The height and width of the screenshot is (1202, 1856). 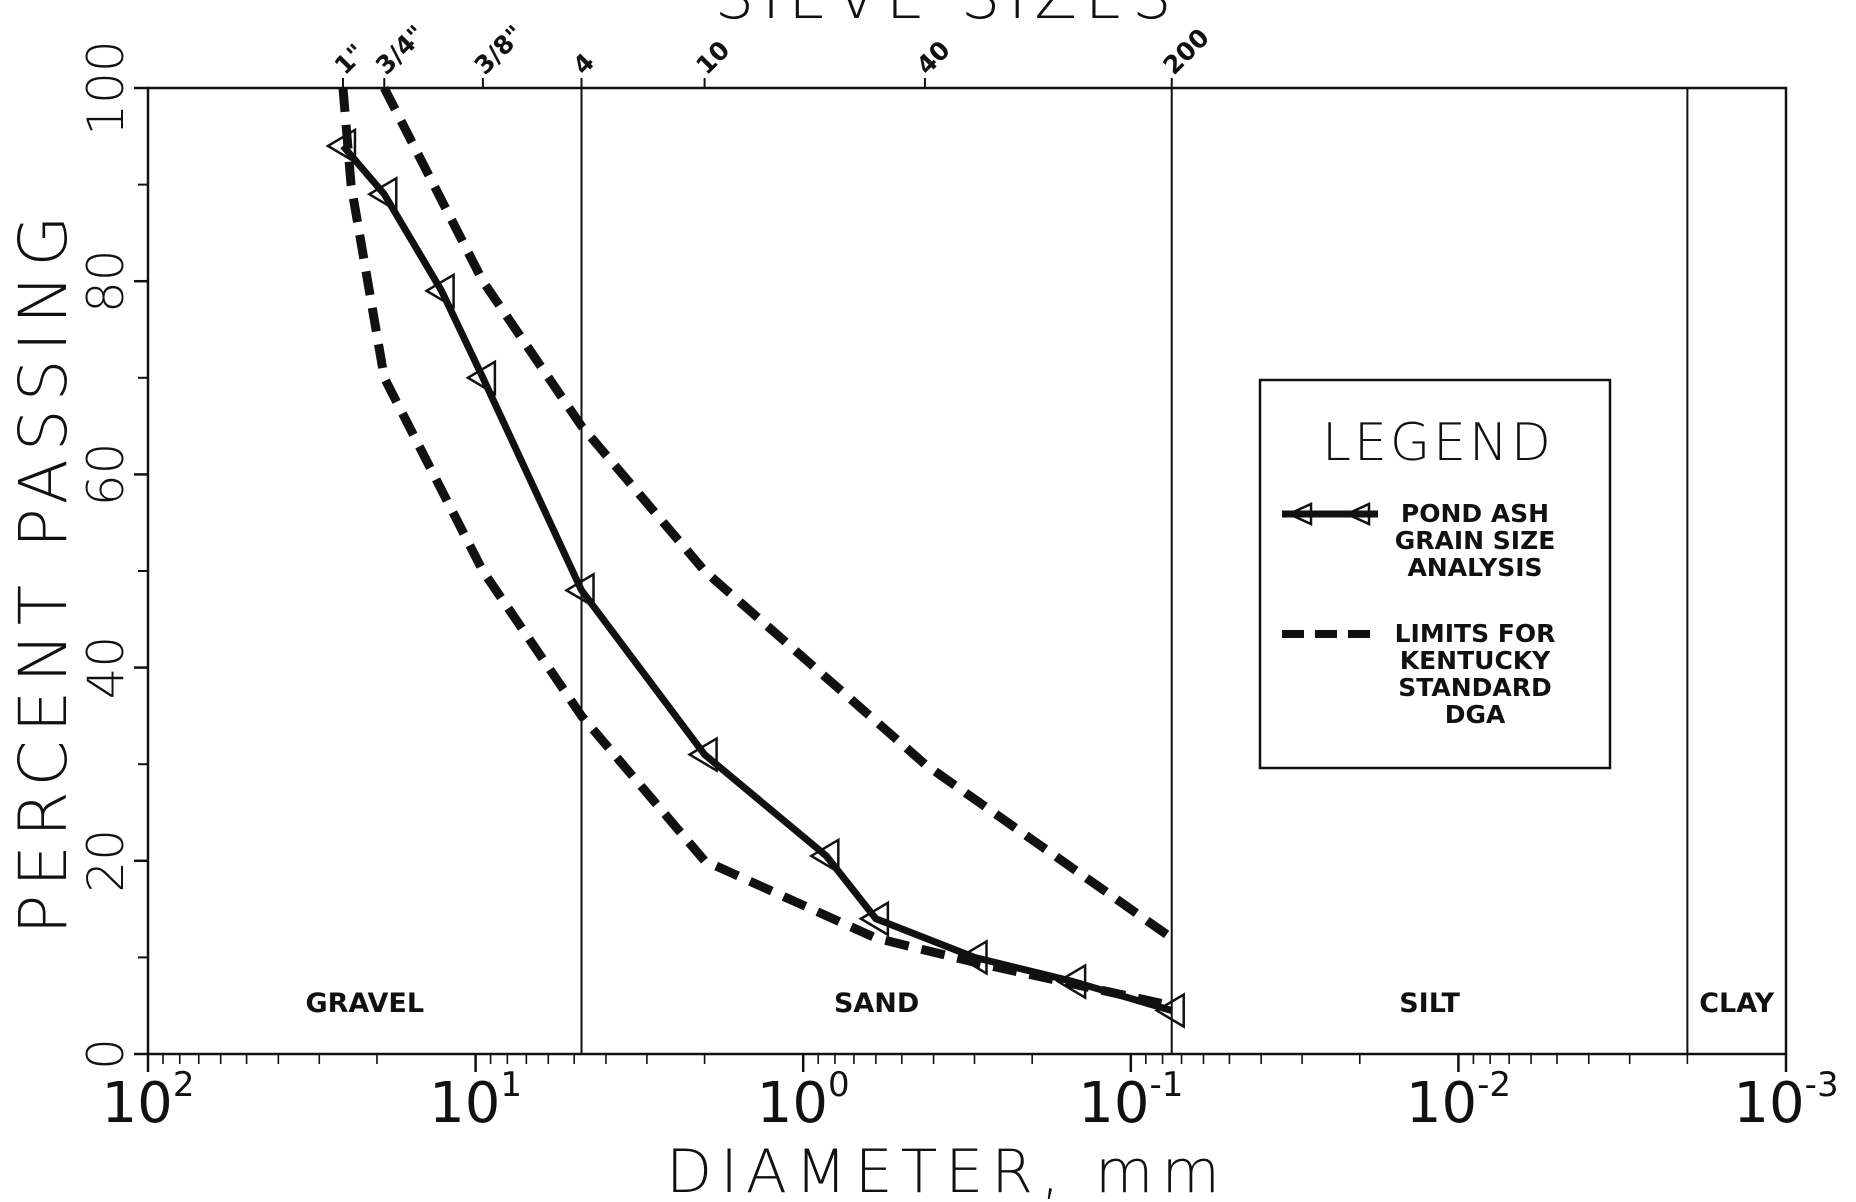 What do you see at coordinates (106, 1054) in the screenshot?
I see `y-tick-label: 0` at bounding box center [106, 1054].